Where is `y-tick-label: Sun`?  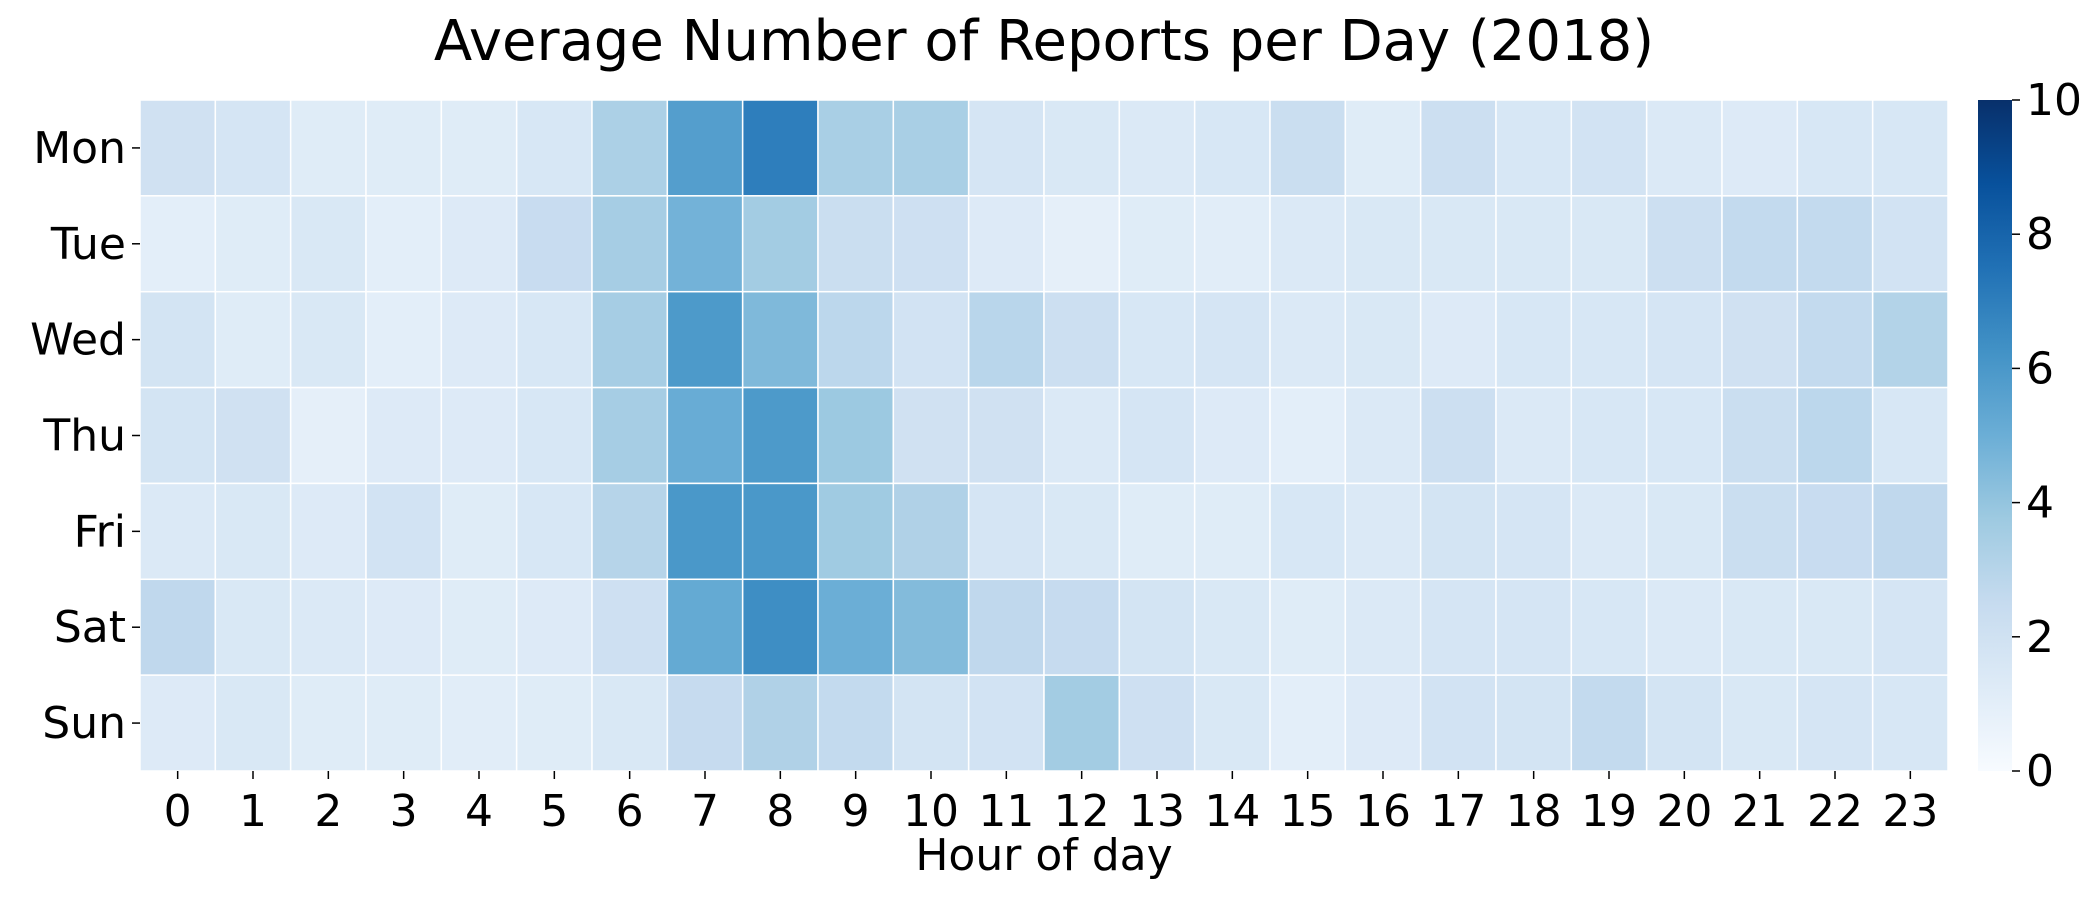
y-tick-label: Sun is located at coordinates (84, 723).